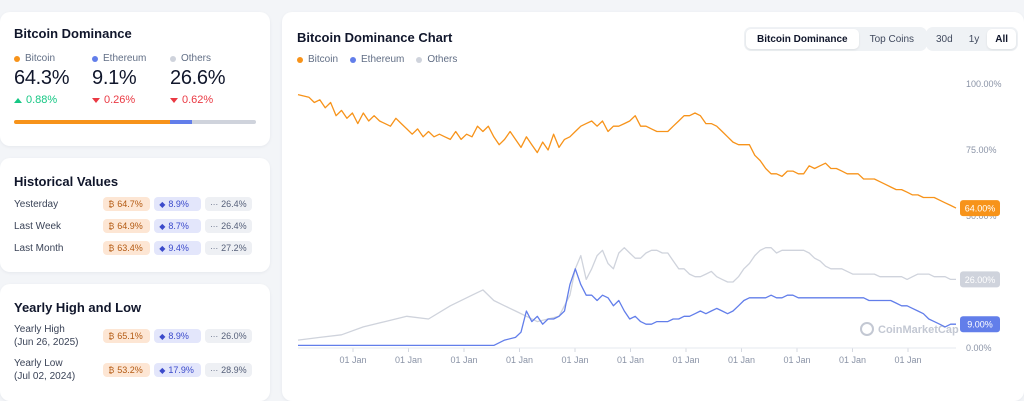  I want to click on chart-range-tabs: 30d 1y All, so click(972, 39).